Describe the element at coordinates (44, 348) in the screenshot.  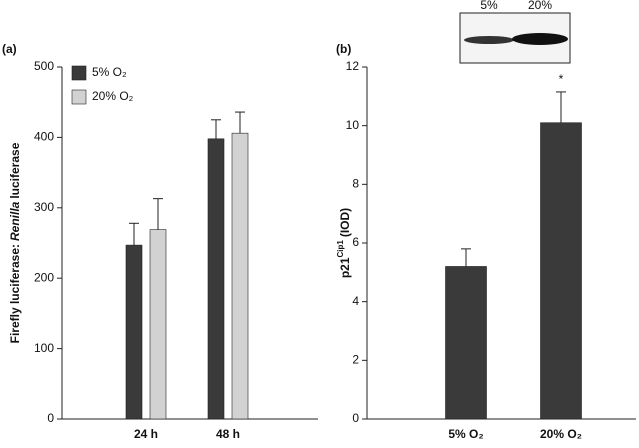
I see `y-tick-label: 100` at that location.